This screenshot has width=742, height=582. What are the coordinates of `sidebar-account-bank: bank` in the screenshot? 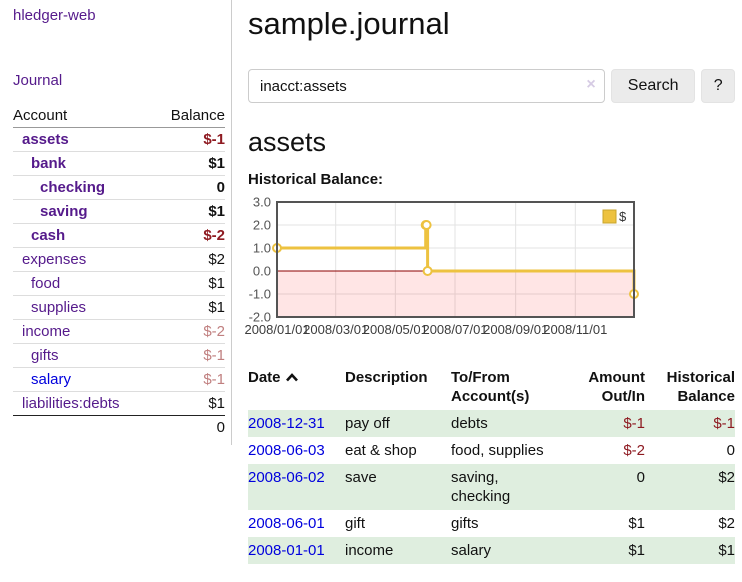 It's located at (49, 163).